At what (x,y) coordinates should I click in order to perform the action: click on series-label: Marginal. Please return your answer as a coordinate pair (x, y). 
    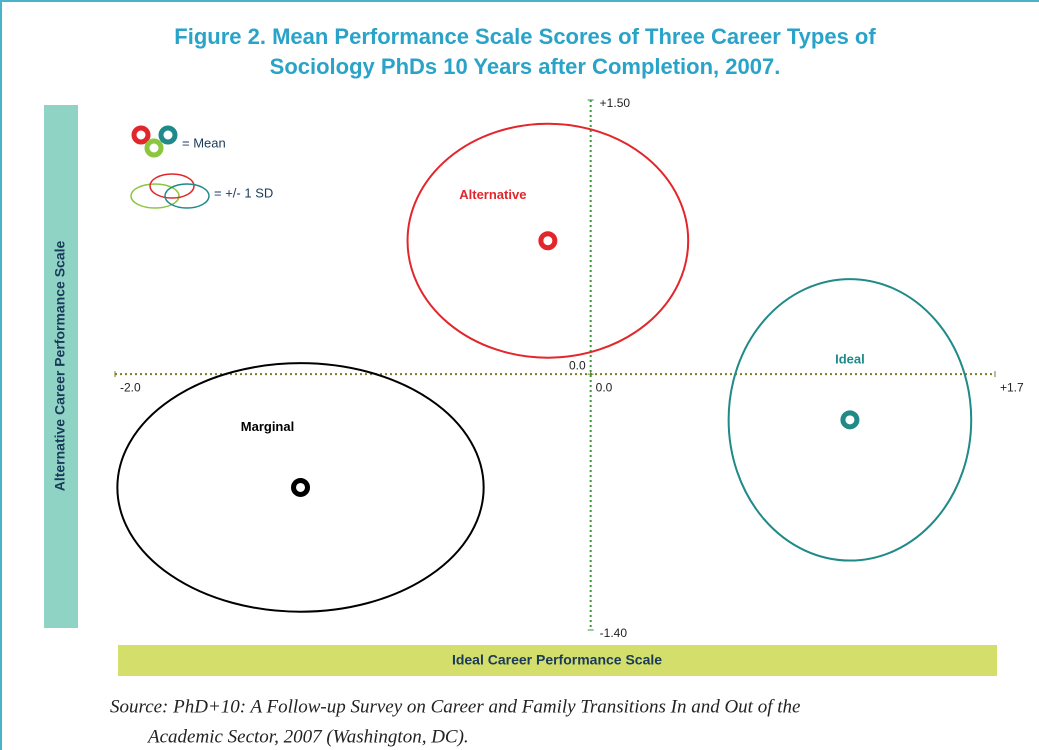
    Looking at the image, I should click on (267, 426).